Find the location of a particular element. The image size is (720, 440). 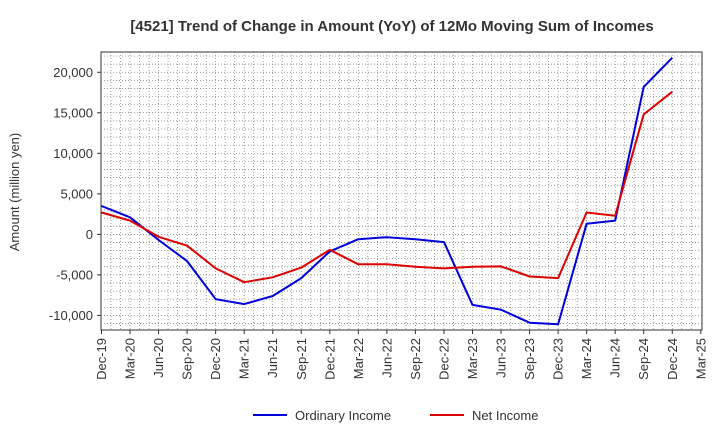

x-tick-label: Dec-19 is located at coordinates (101, 359).